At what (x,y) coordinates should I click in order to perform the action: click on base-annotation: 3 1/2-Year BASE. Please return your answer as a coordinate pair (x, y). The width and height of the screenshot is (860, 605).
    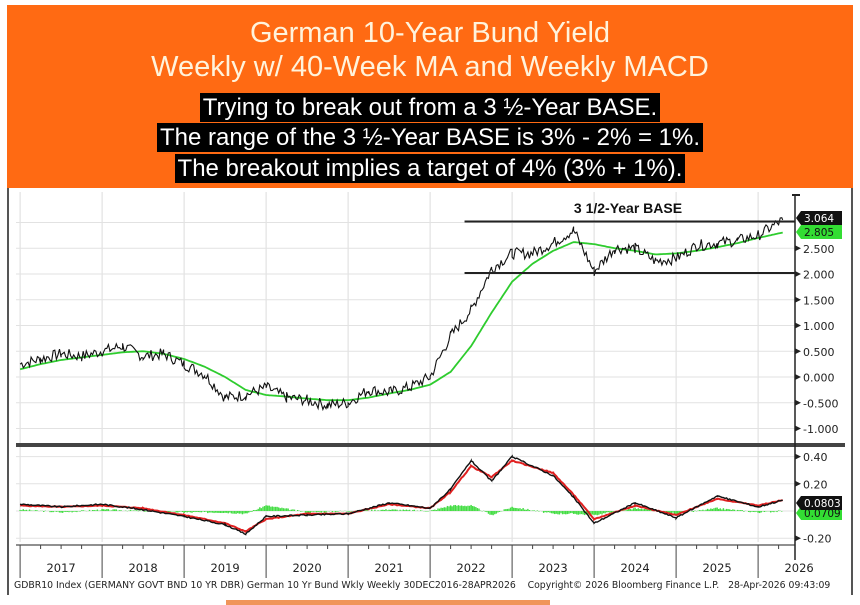
    Looking at the image, I should click on (628, 208).